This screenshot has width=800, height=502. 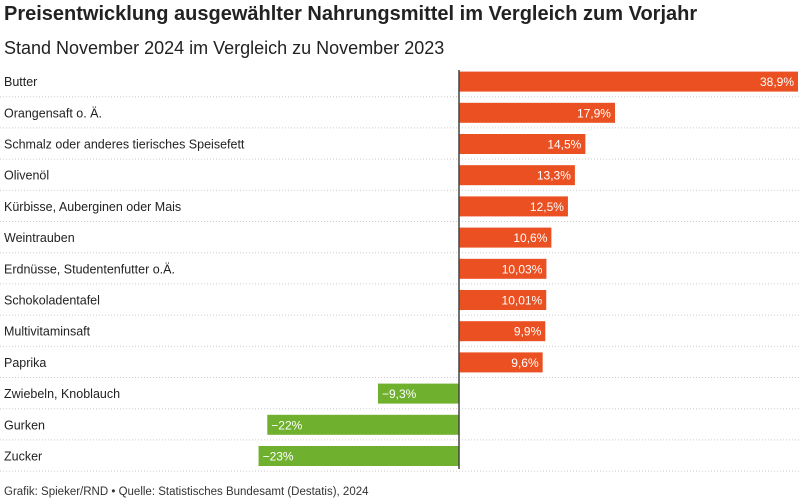 I want to click on value-label: 13,3%, so click(x=554, y=176).